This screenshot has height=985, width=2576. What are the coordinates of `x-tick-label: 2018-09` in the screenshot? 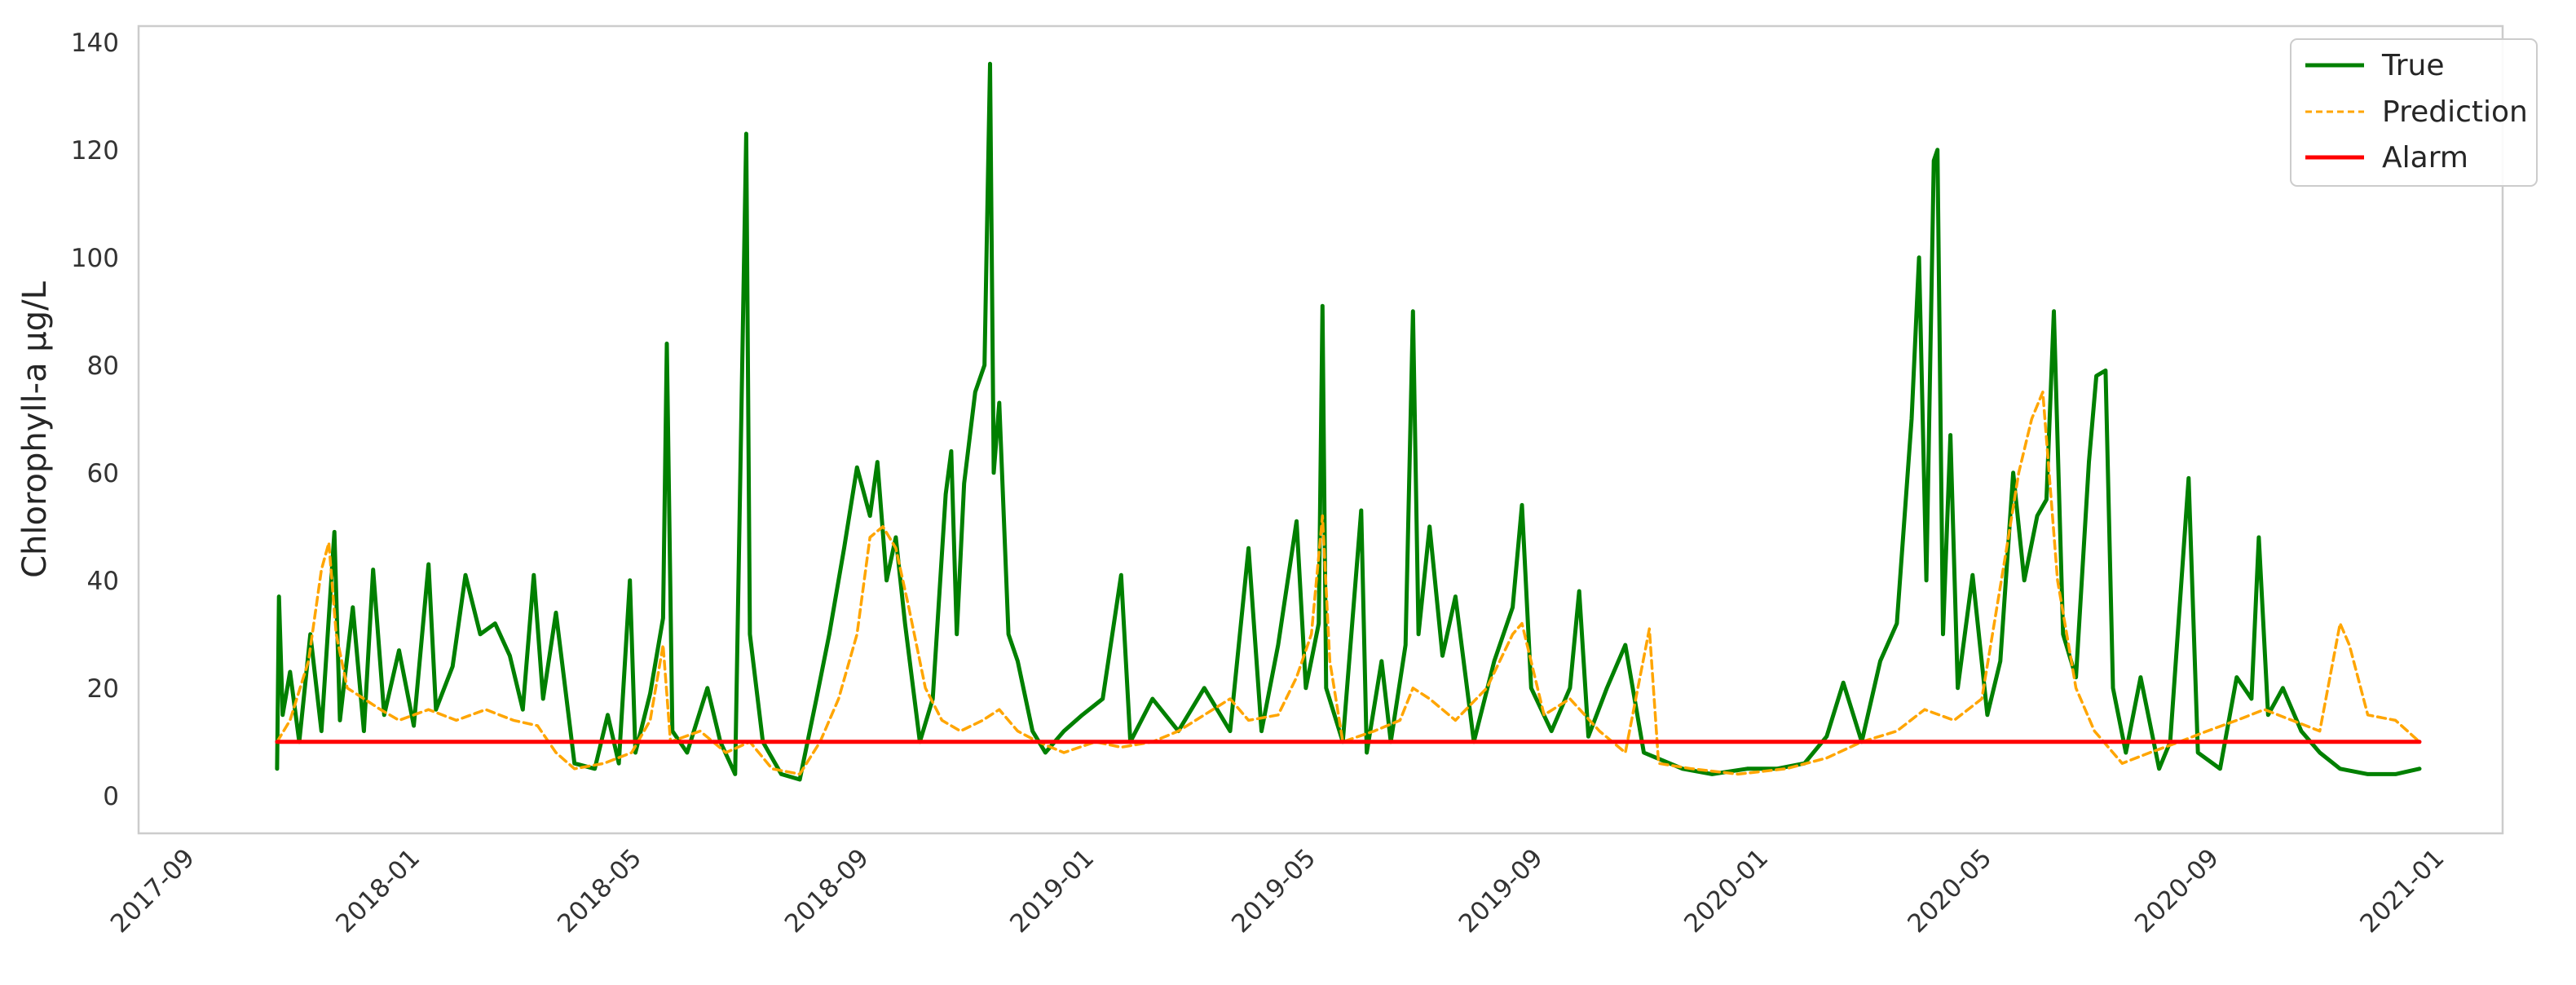 It's located at (827, 891).